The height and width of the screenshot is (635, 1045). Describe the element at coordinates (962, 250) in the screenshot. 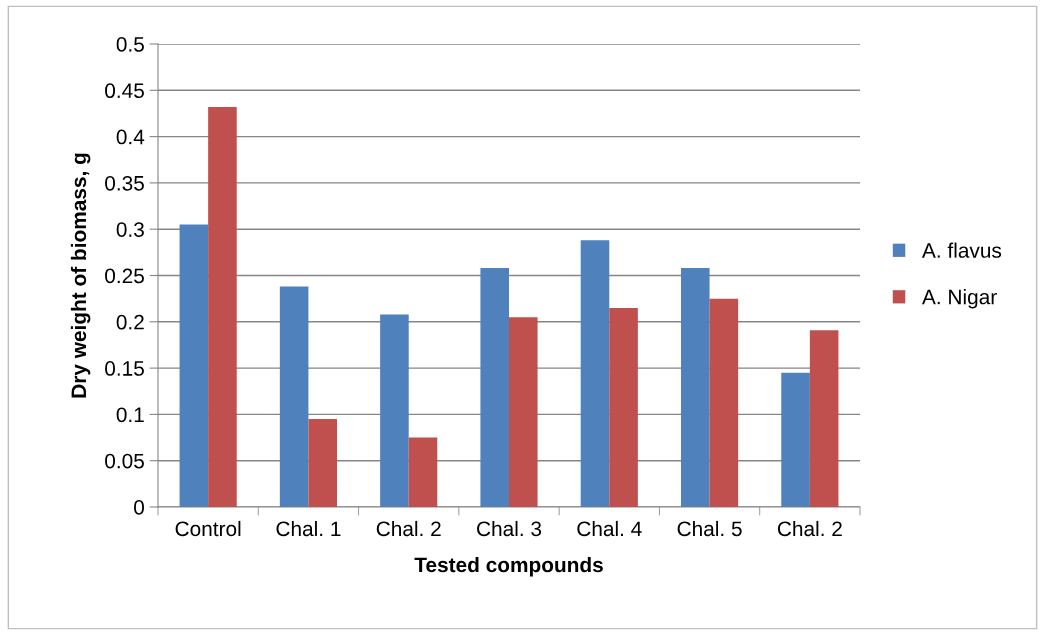

I see `legend-label: A. flavus` at that location.